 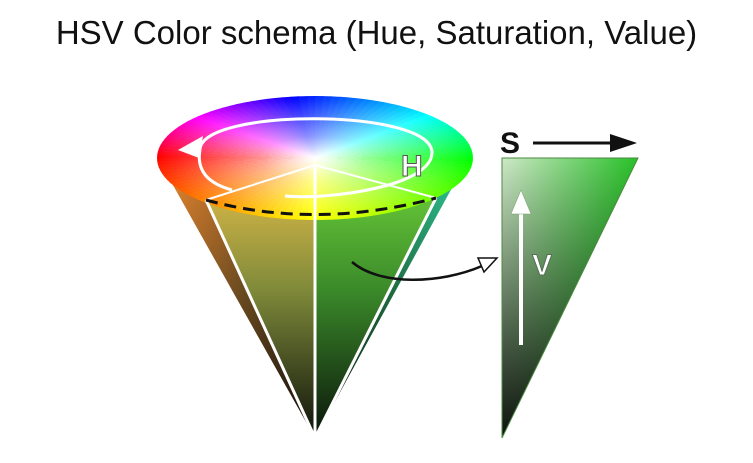 I want to click on cone-to-triangle-arrow-head, so click(x=487, y=265).